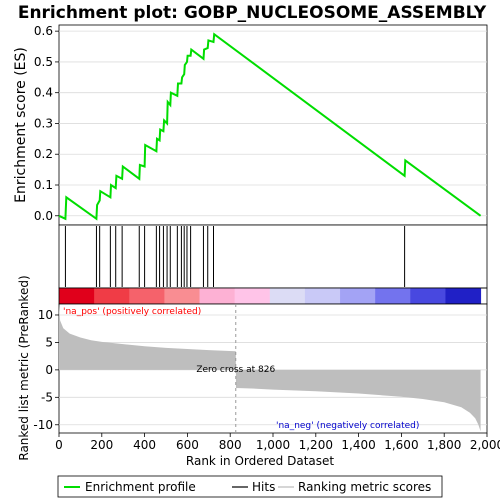  I want to click on metric-y-tick-label: -5, so click(47, 397).